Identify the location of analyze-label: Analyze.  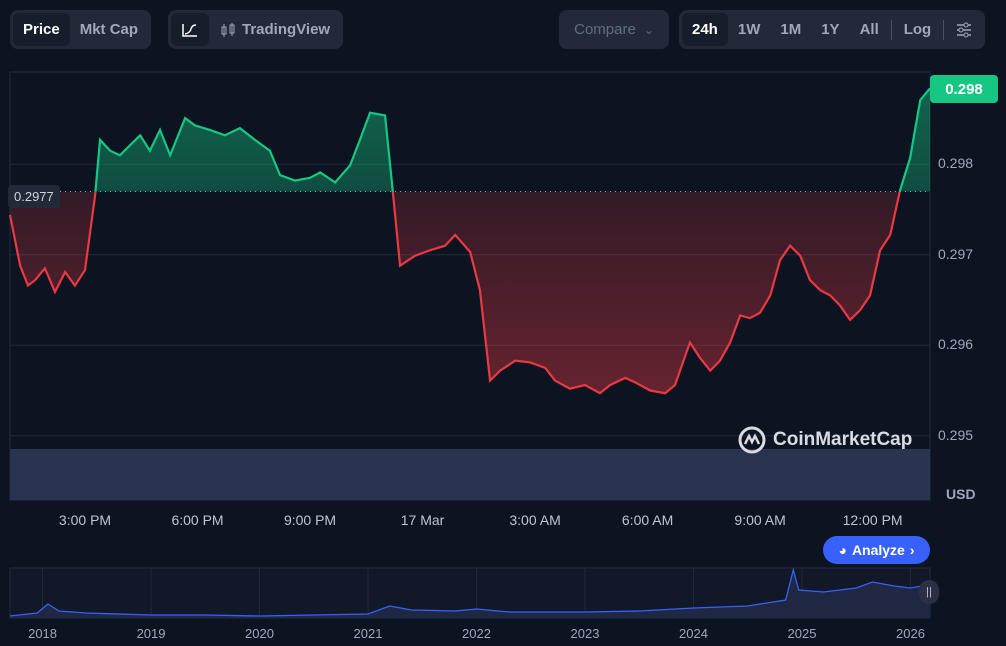
(878, 550).